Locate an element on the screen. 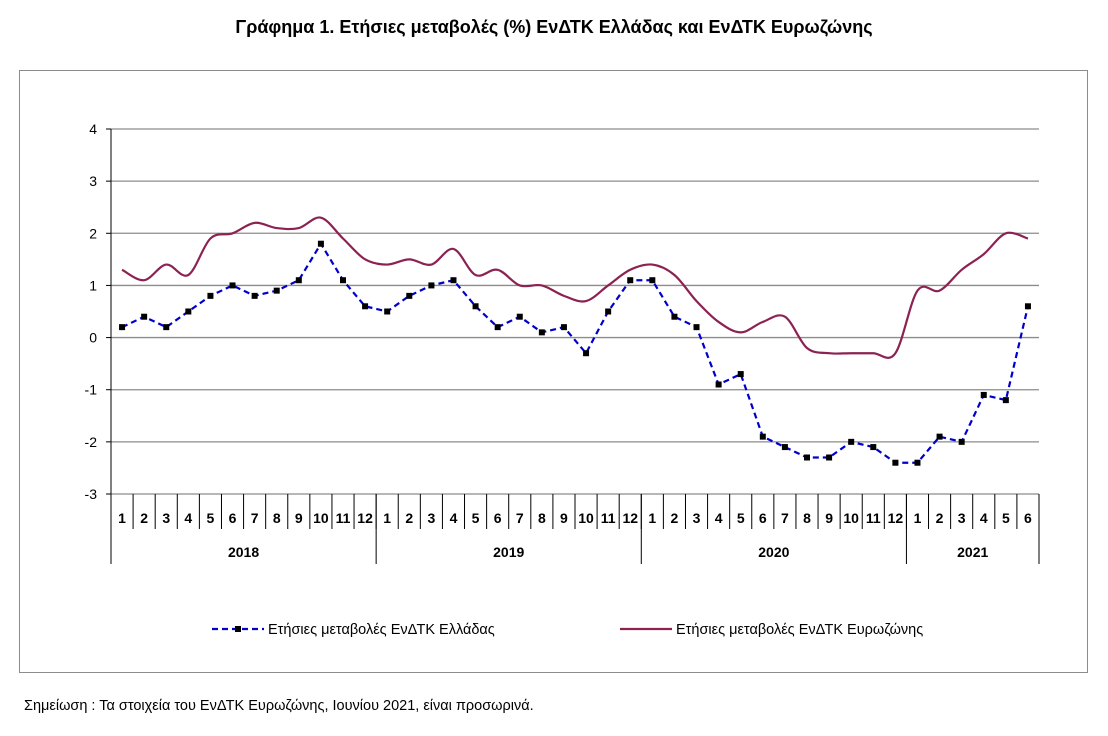 The height and width of the screenshot is (736, 1108). y-tick-label: -3 is located at coordinates (91, 494).